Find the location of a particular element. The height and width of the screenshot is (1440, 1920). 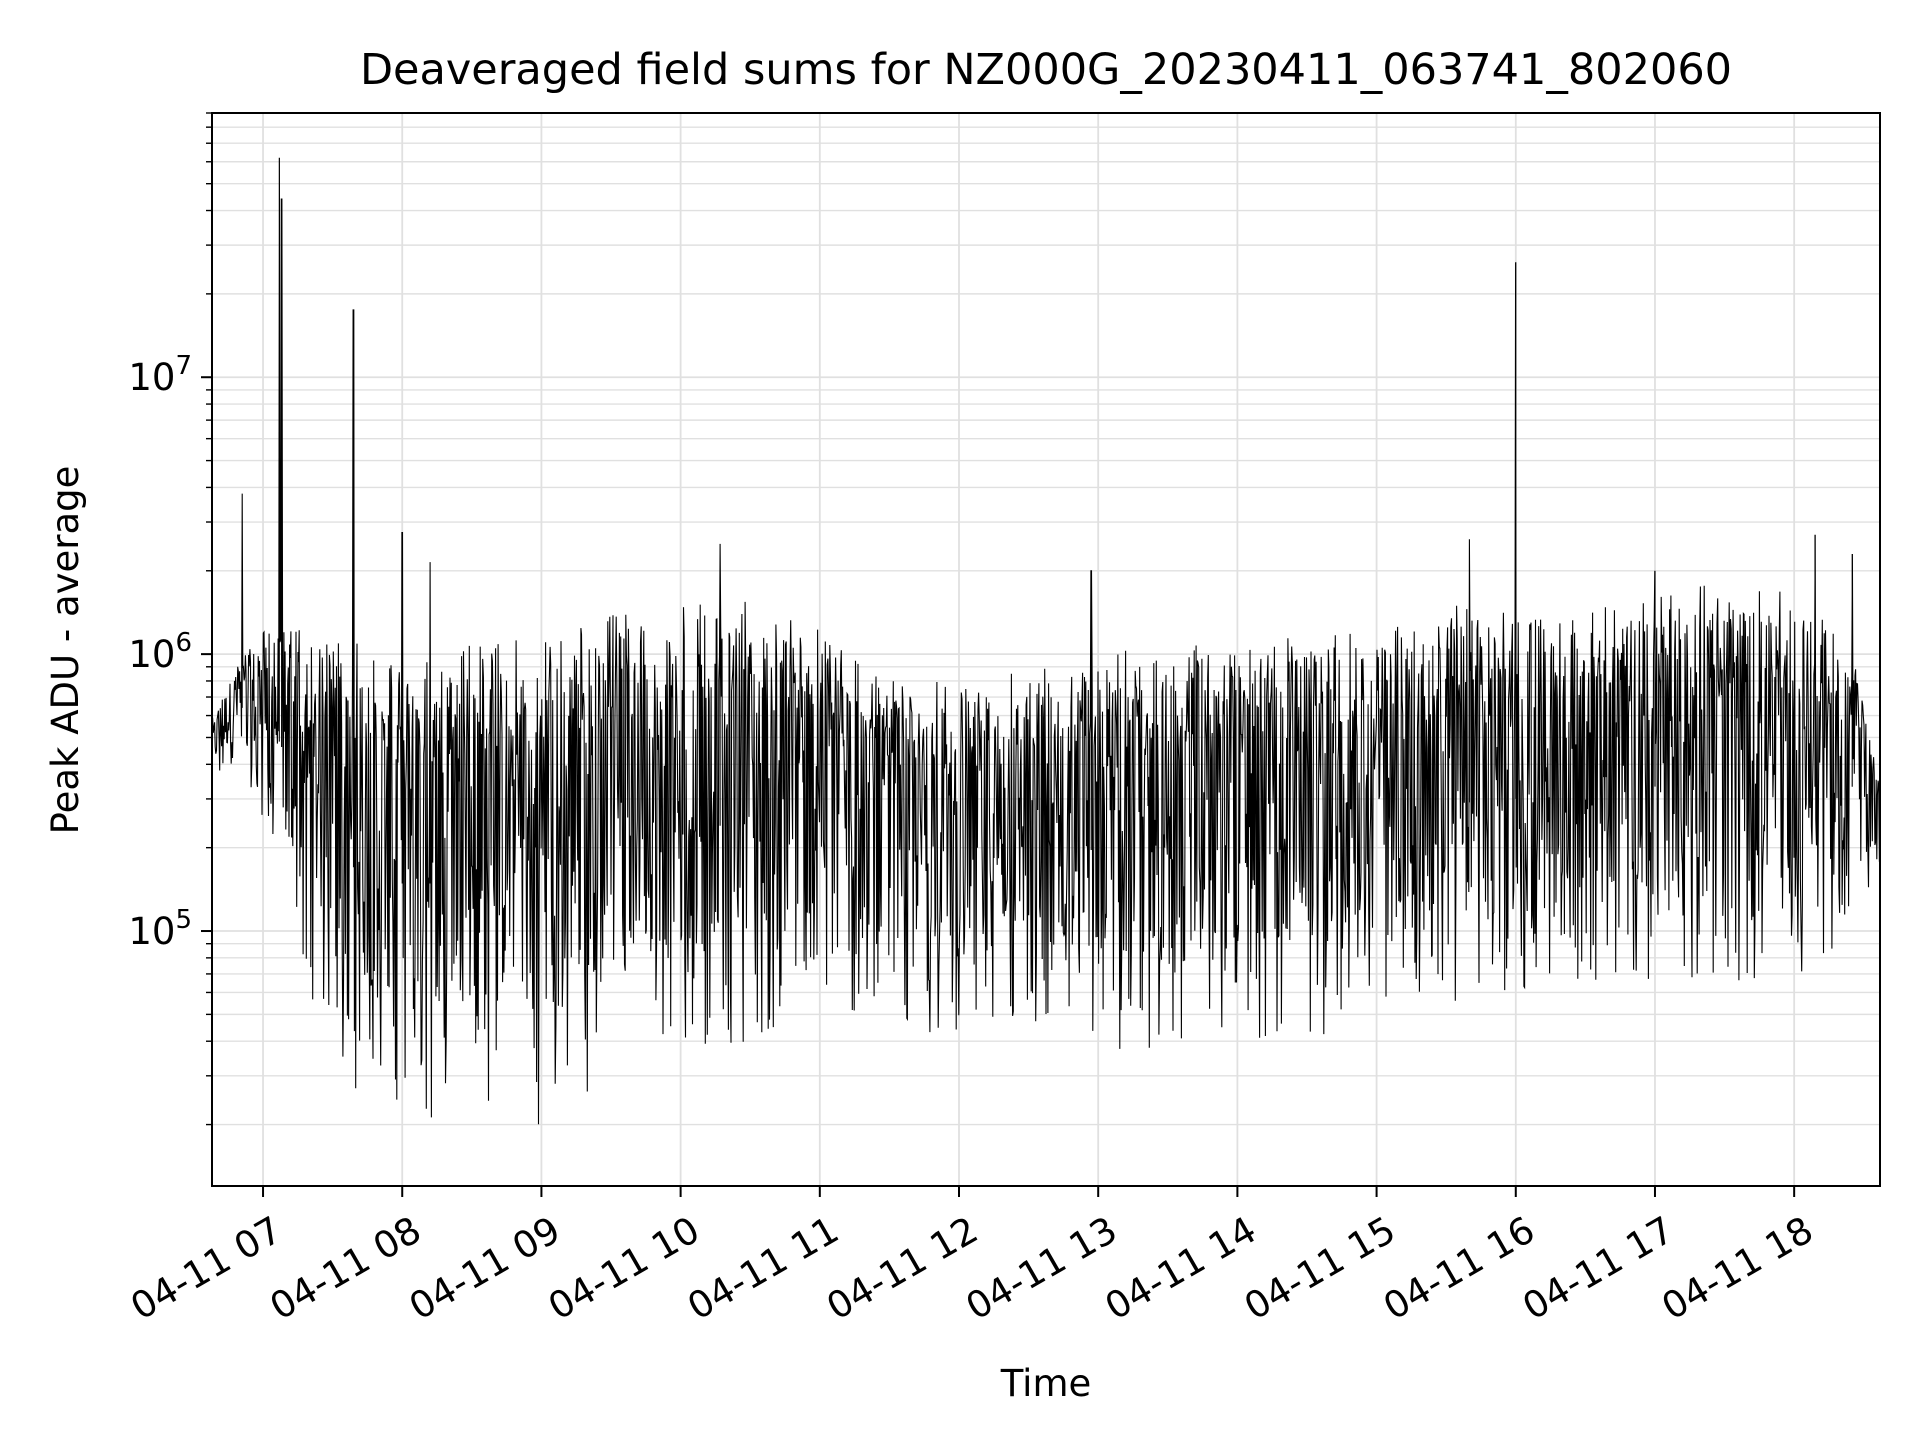

y-ticks: 105 106 107 is located at coordinates (170, 619).